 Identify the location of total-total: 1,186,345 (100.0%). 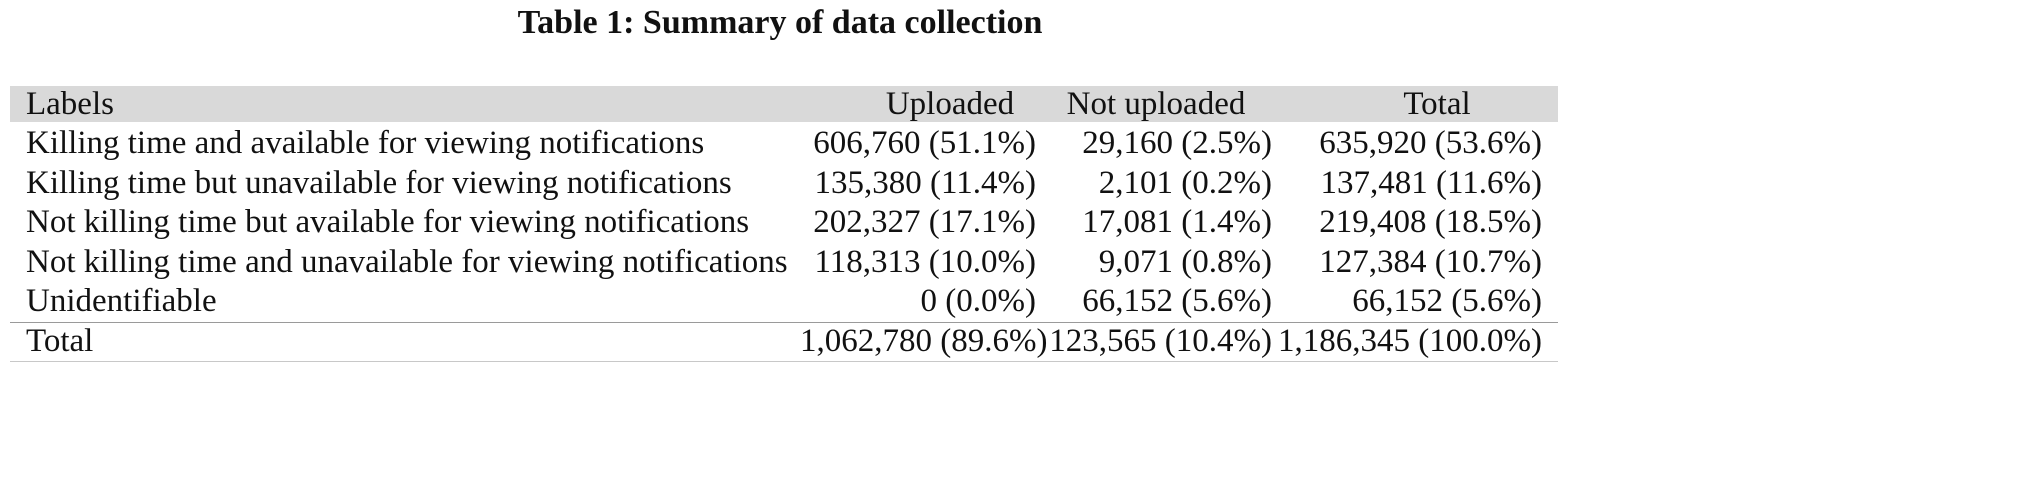
(1410, 341).